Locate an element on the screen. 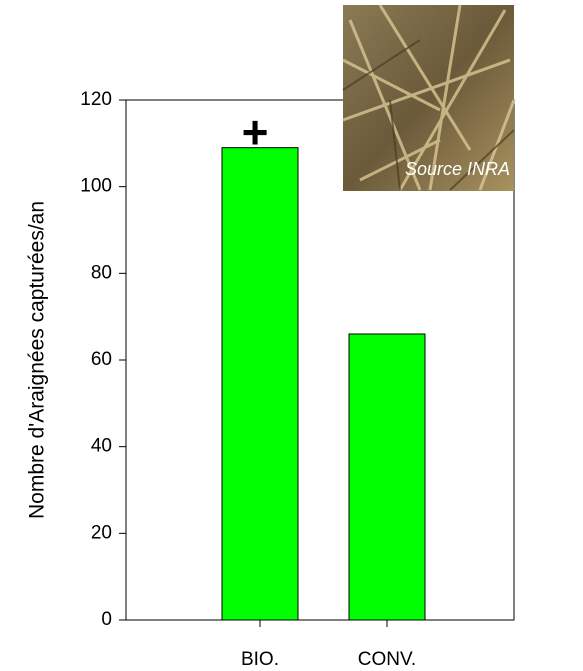 The height and width of the screenshot is (671, 583). y-tick-label: 60 is located at coordinates (101, 359).